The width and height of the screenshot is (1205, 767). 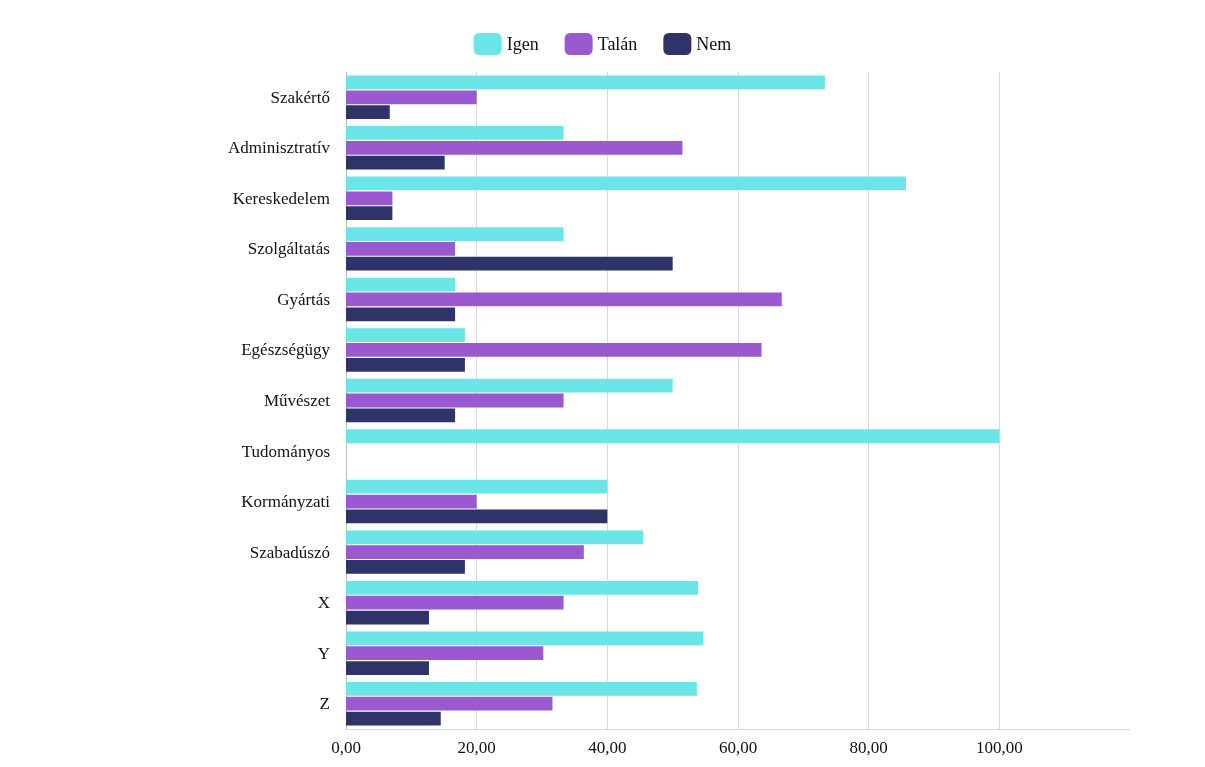 What do you see at coordinates (300, 97) in the screenshot?
I see `y-tick-label: Szakértő` at bounding box center [300, 97].